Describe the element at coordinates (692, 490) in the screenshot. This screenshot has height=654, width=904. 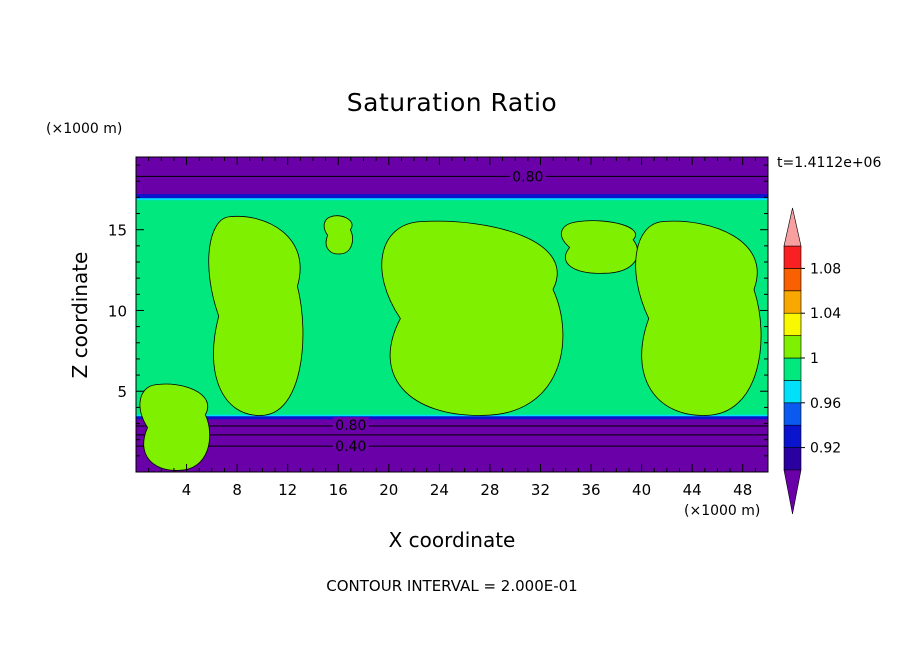
I see `x-tick-label-44: 44` at that location.